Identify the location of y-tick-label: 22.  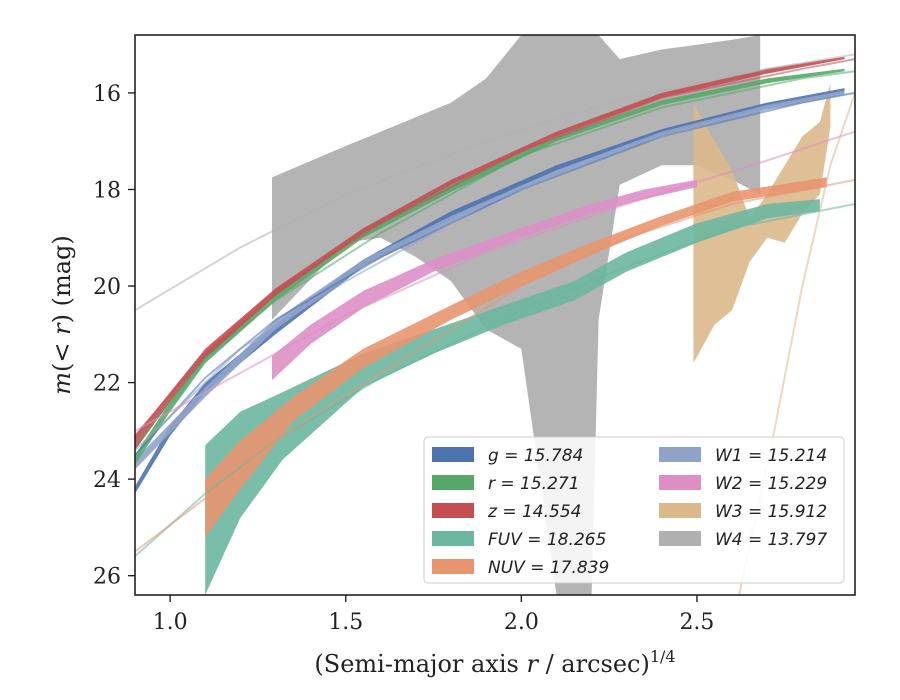
(107, 384).